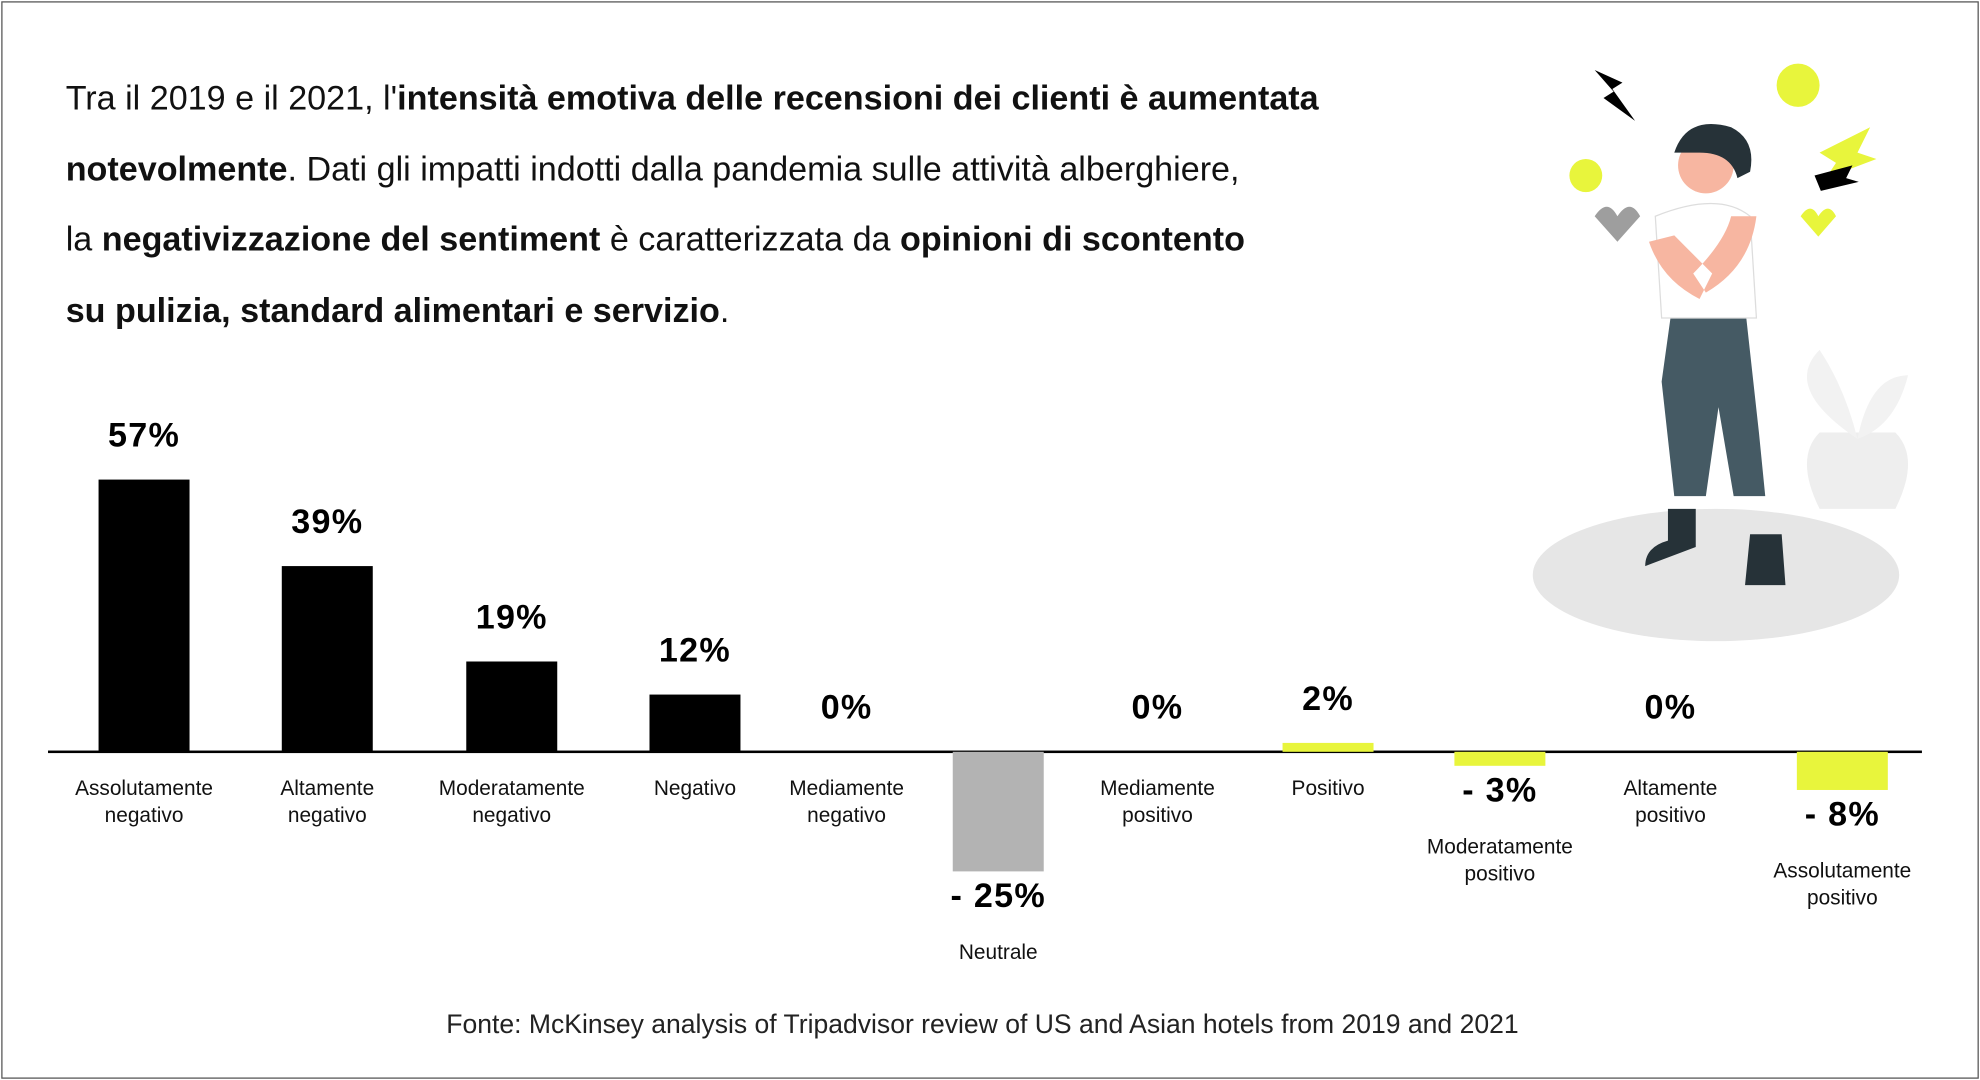 This screenshot has height=1080, width=1980. What do you see at coordinates (1842, 885) in the screenshot?
I see `category-label: Assolutamente positivo` at bounding box center [1842, 885].